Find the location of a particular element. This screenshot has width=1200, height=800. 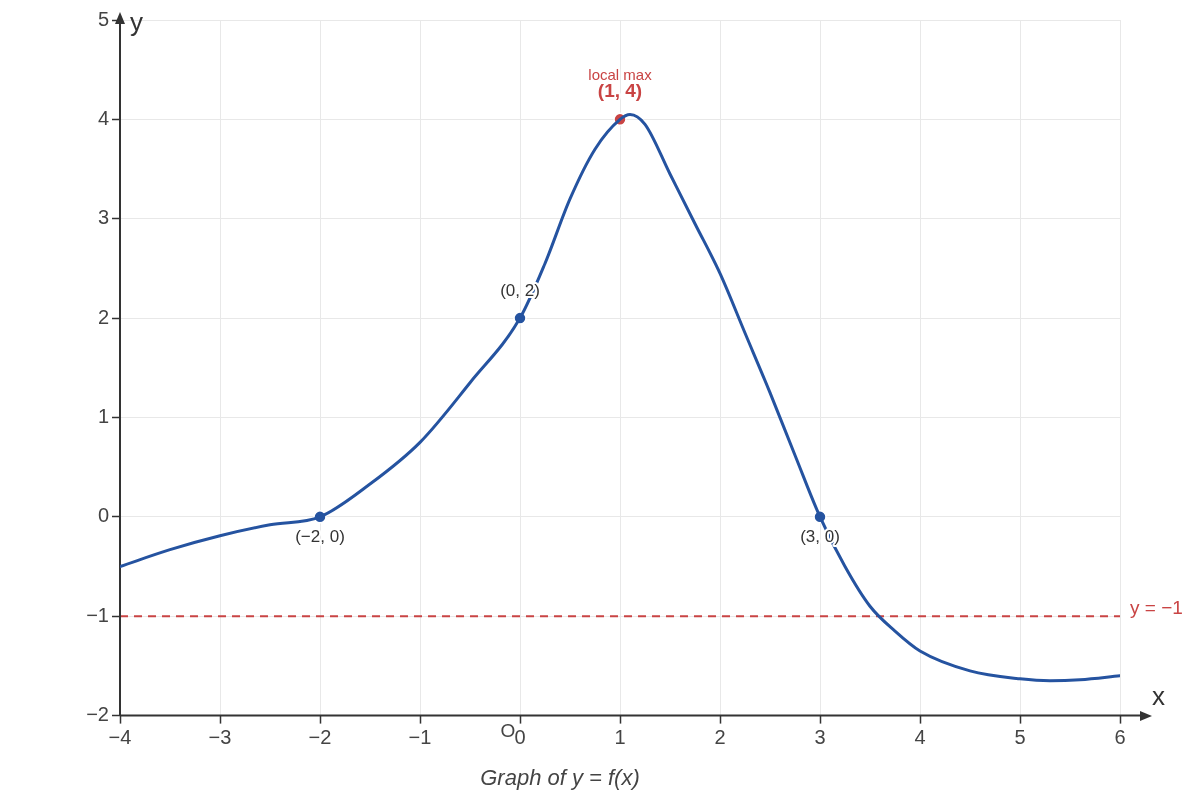

x-tick-label: −1 is located at coordinates (420, 737).